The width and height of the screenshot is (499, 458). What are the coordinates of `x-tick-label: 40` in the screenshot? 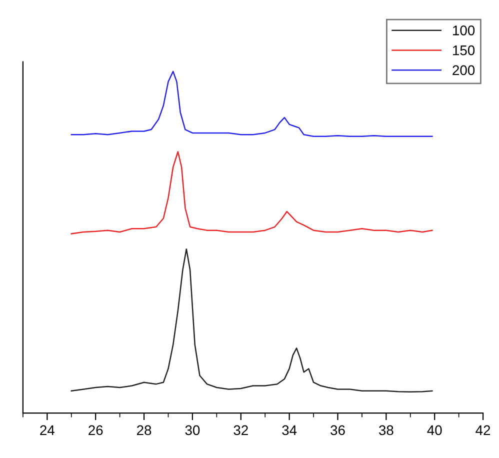 It's located at (434, 430).